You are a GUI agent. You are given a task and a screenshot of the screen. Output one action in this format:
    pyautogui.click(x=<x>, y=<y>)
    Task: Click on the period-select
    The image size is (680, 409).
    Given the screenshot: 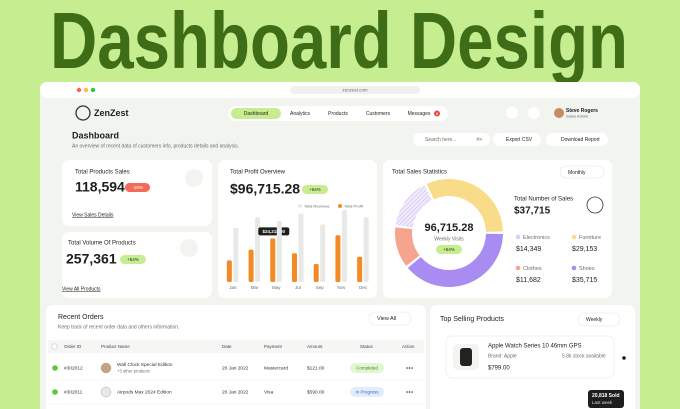 What is the action you would take?
    pyautogui.click(x=582, y=172)
    